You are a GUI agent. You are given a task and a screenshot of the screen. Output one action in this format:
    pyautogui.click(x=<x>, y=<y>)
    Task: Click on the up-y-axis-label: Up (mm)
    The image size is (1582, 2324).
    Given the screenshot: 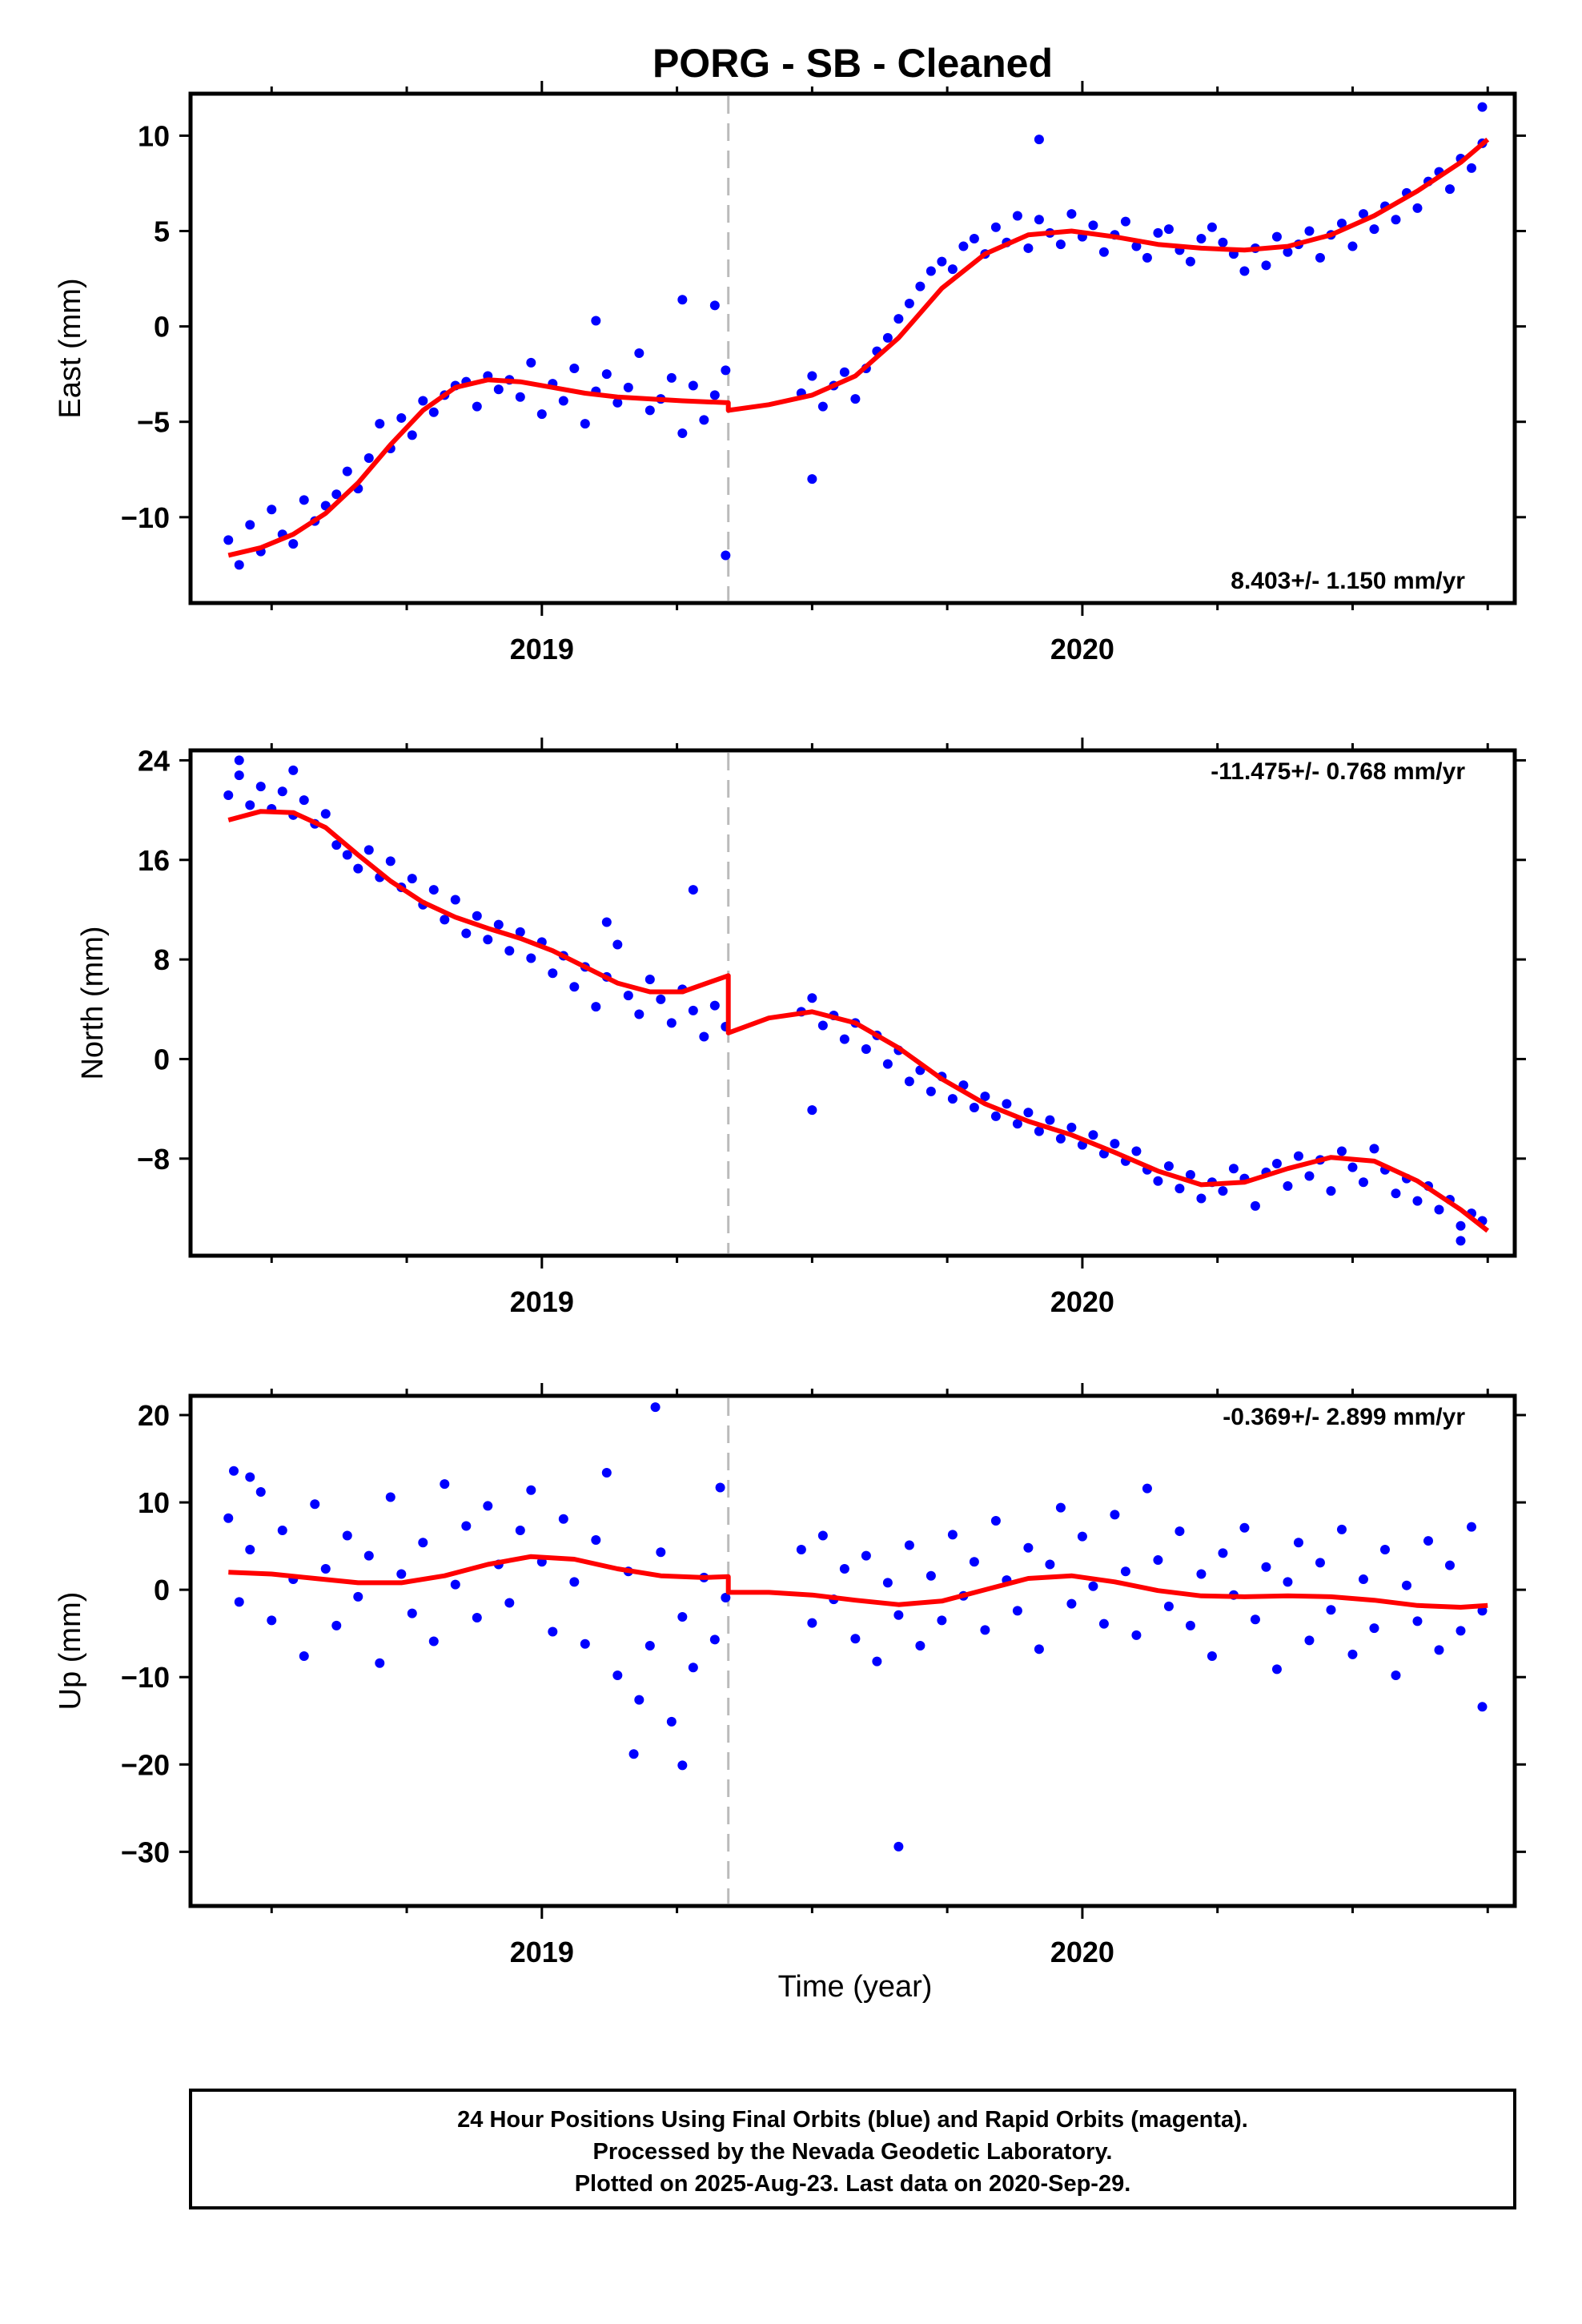 What is the action you would take?
    pyautogui.click(x=70, y=1651)
    